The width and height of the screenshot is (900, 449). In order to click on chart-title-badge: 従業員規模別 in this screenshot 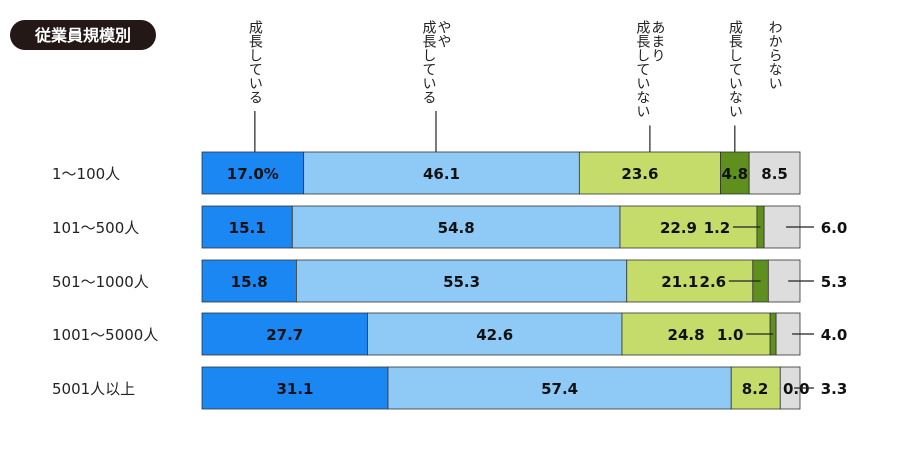, I will do `click(83, 35)`.